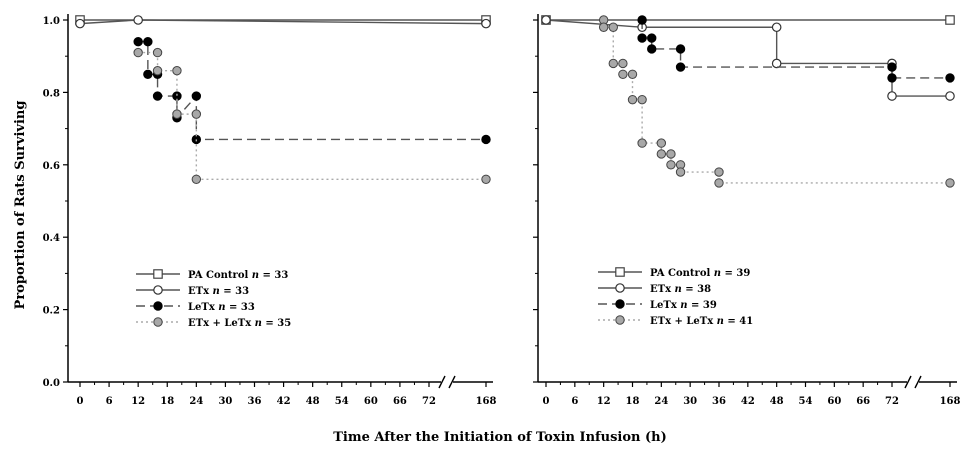  I want to click on data-point-square, so click(950, 20).